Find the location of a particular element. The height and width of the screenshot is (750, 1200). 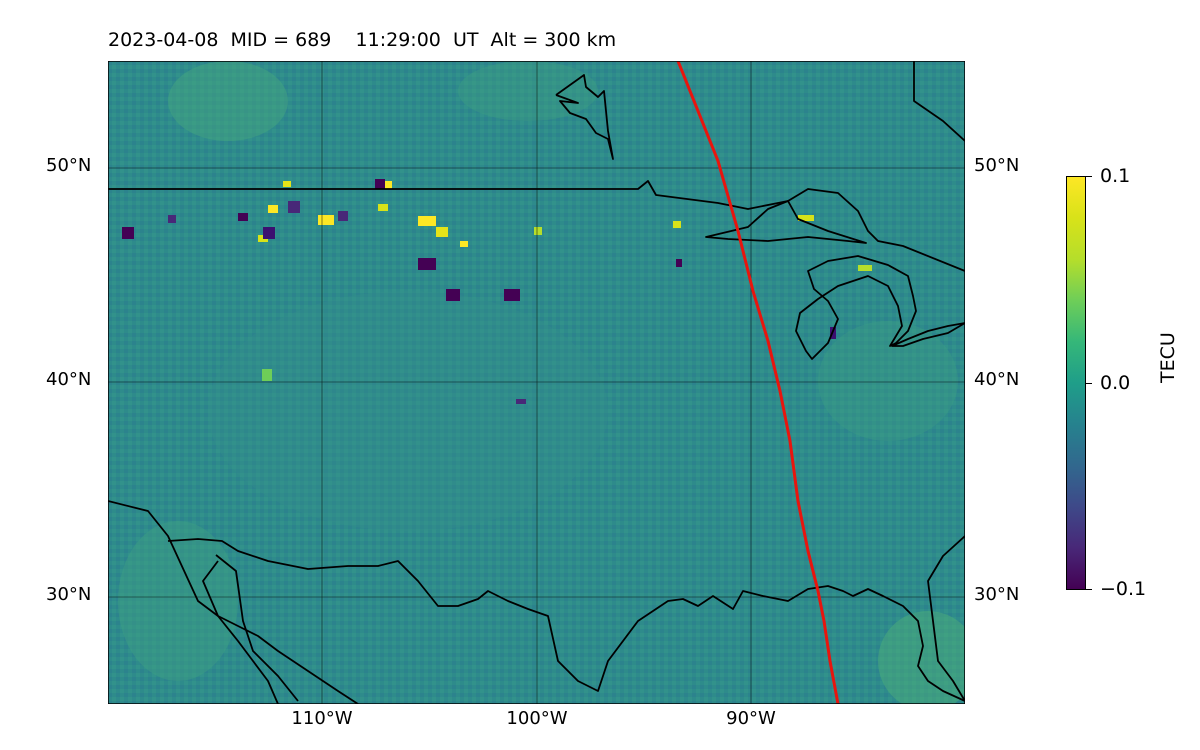

lat-label-50n-left: 50°N is located at coordinates (69, 165).